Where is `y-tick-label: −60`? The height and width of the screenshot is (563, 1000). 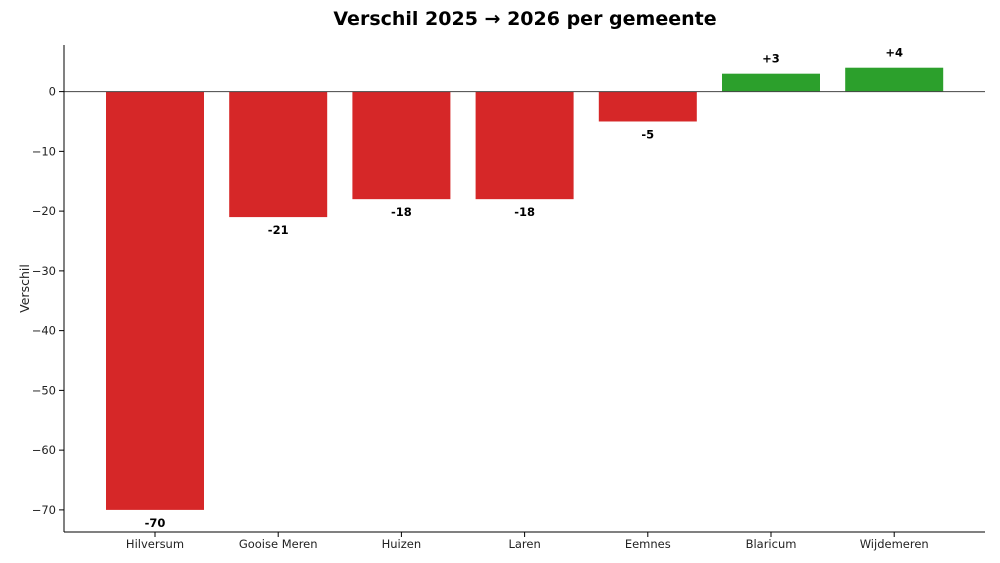 y-tick-label: −60 is located at coordinates (44, 450).